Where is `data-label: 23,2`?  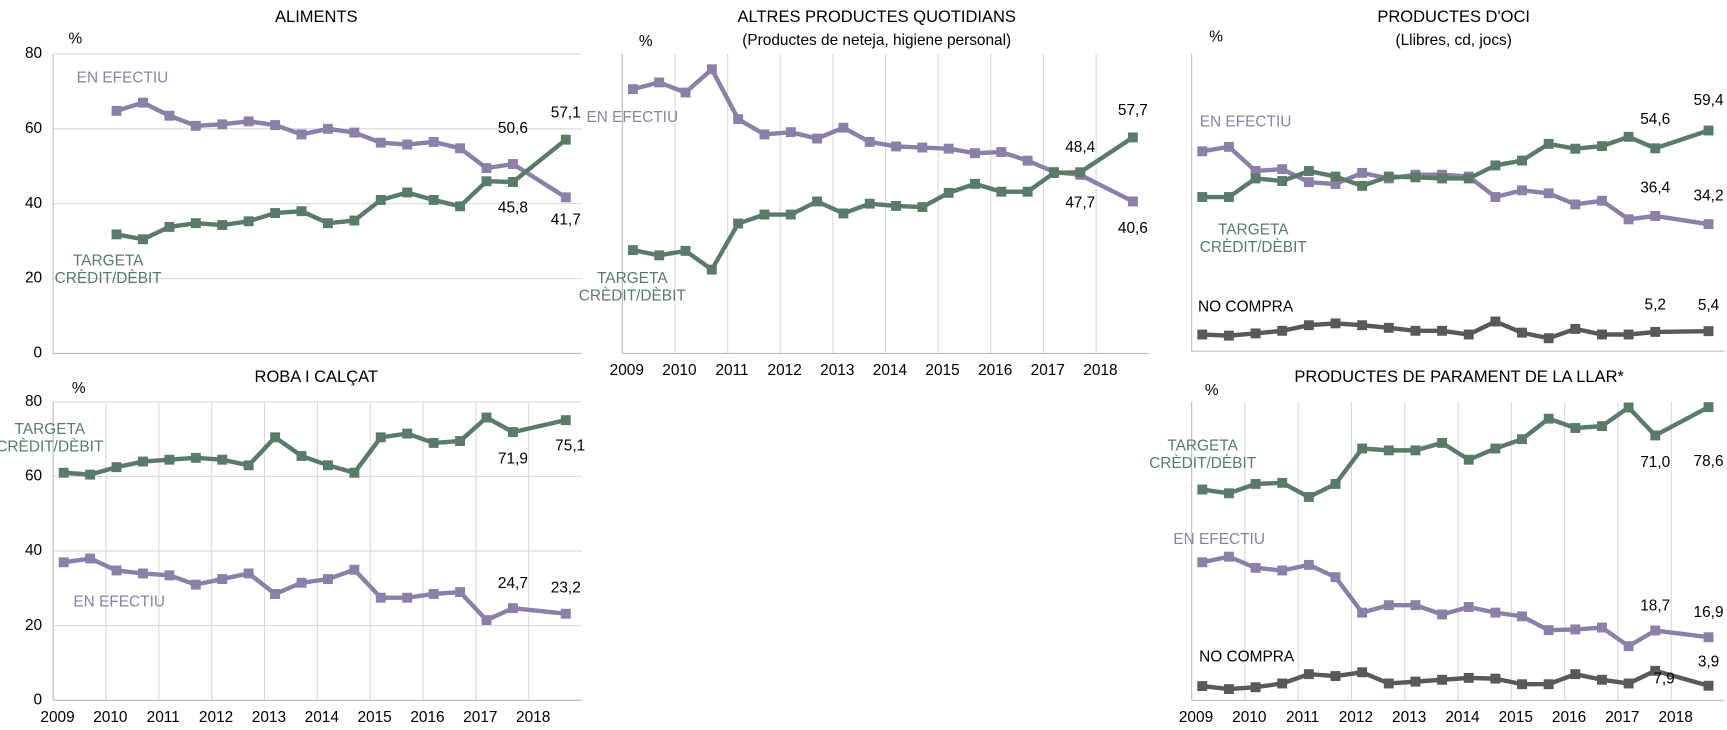 data-label: 23,2 is located at coordinates (566, 587).